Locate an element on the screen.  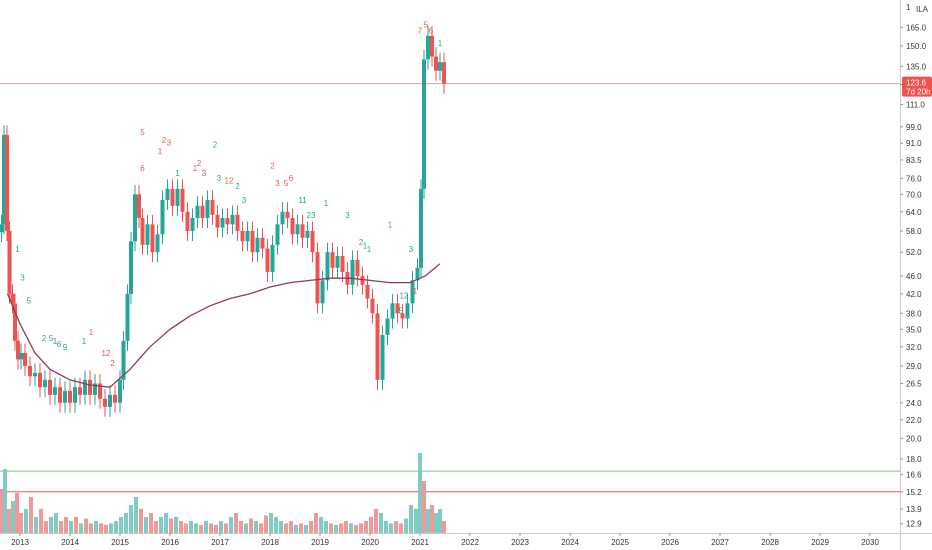
y-tick-label: 16.6 is located at coordinates (914, 475).